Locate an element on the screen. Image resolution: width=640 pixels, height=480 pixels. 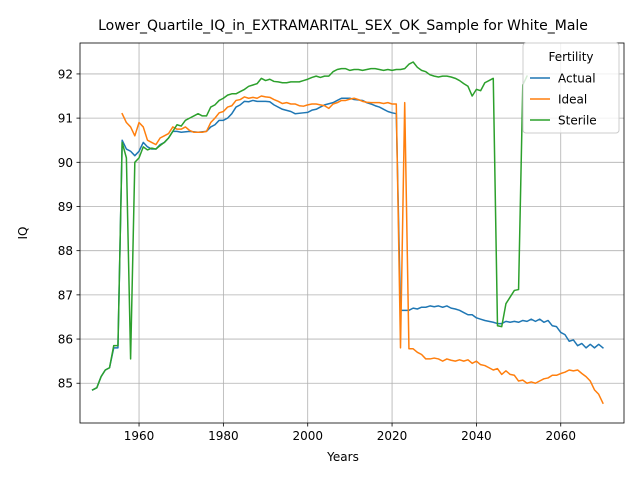
x-tick-label: 2000 is located at coordinates (307, 436).